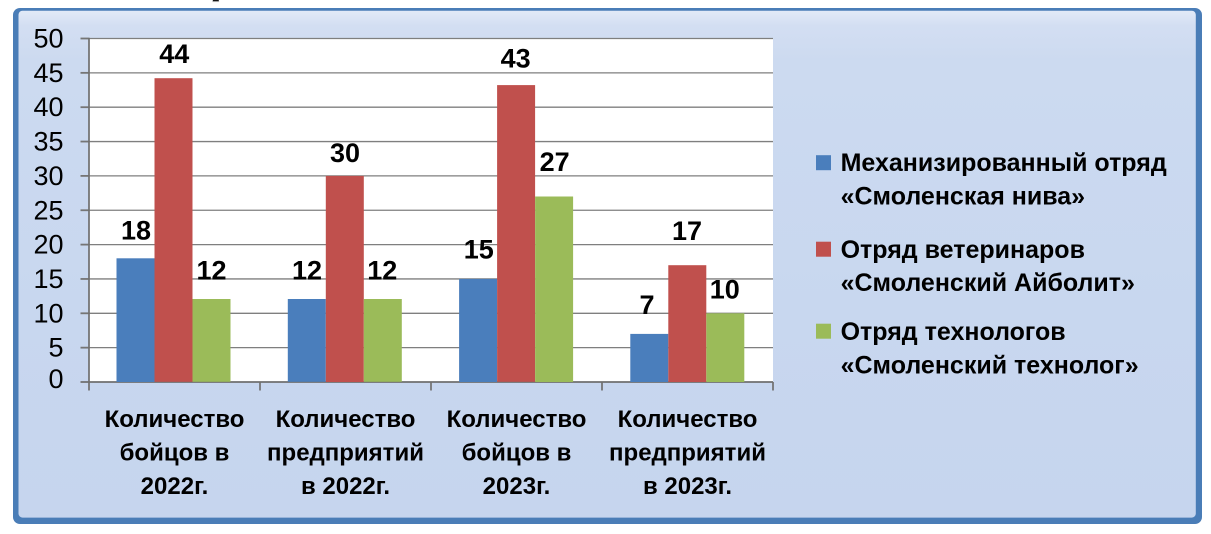 This screenshot has height=534, width=1211. What do you see at coordinates (175, 486) in the screenshot?
I see `svg-text: 2022г.` at bounding box center [175, 486].